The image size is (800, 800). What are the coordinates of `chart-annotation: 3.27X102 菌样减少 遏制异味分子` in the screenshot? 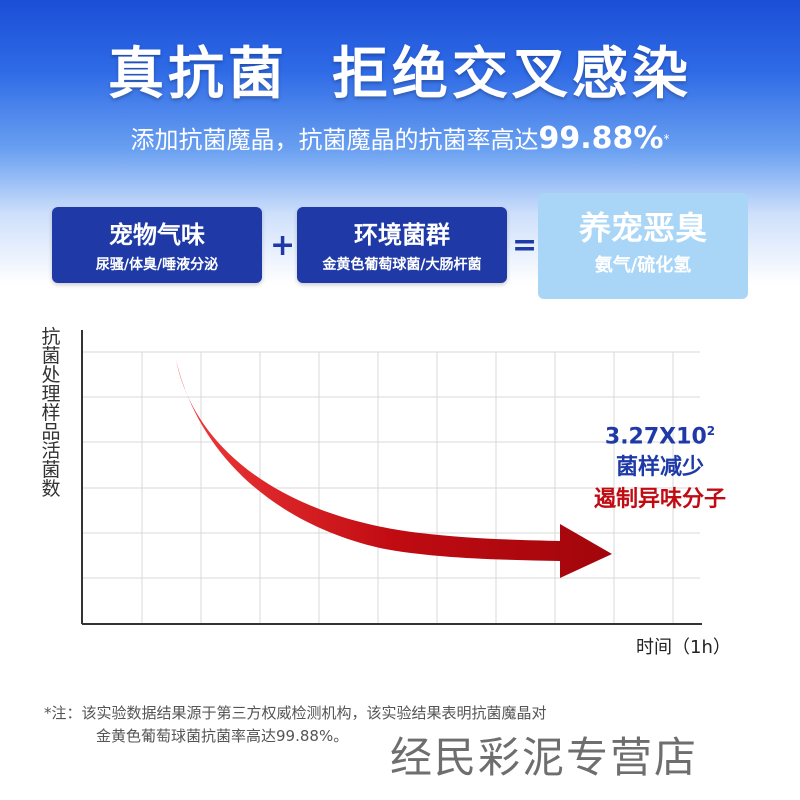 It's located at (660, 466).